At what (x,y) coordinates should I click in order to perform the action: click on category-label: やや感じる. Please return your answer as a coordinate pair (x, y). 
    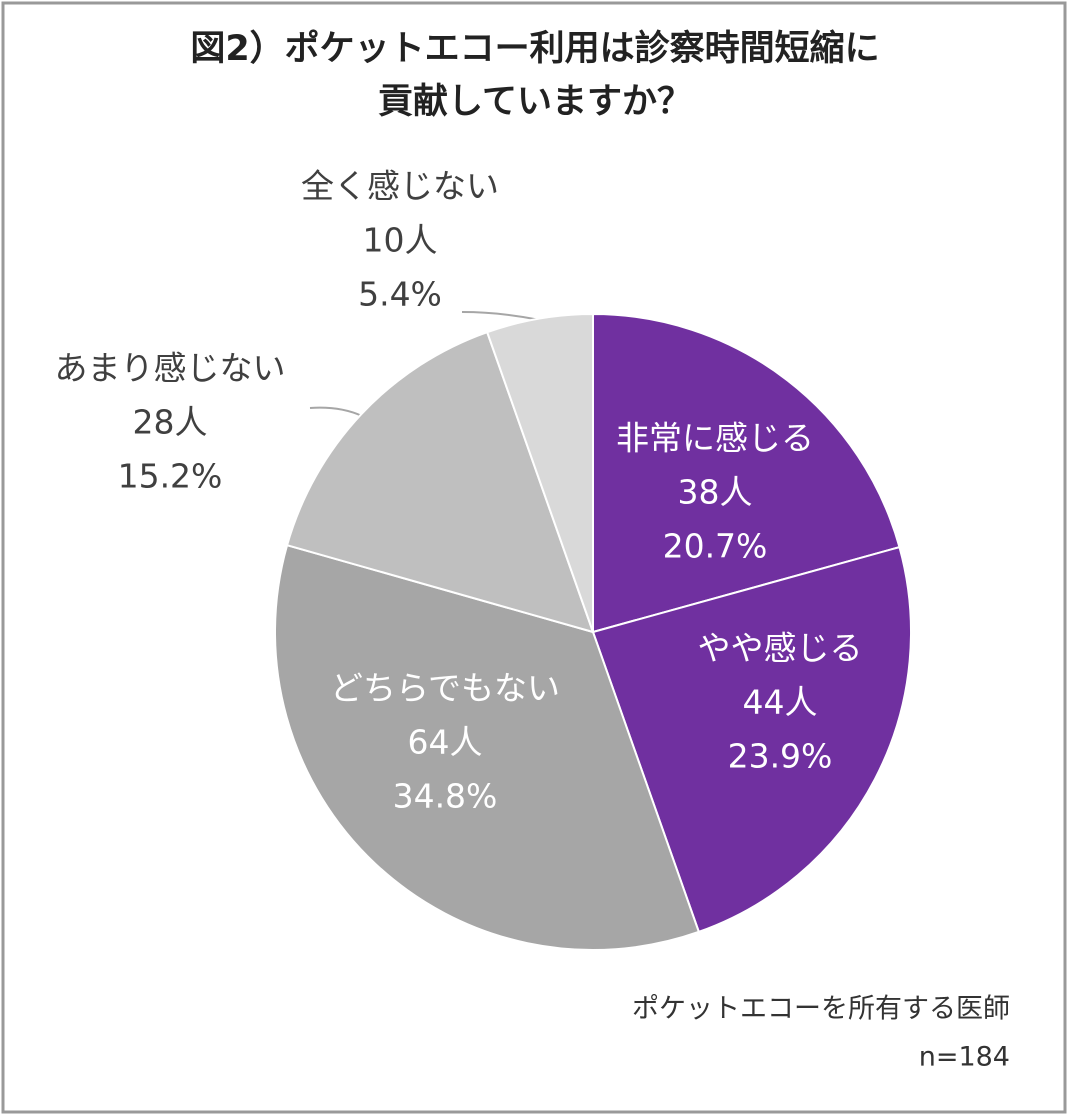
    Looking at the image, I should click on (780, 648).